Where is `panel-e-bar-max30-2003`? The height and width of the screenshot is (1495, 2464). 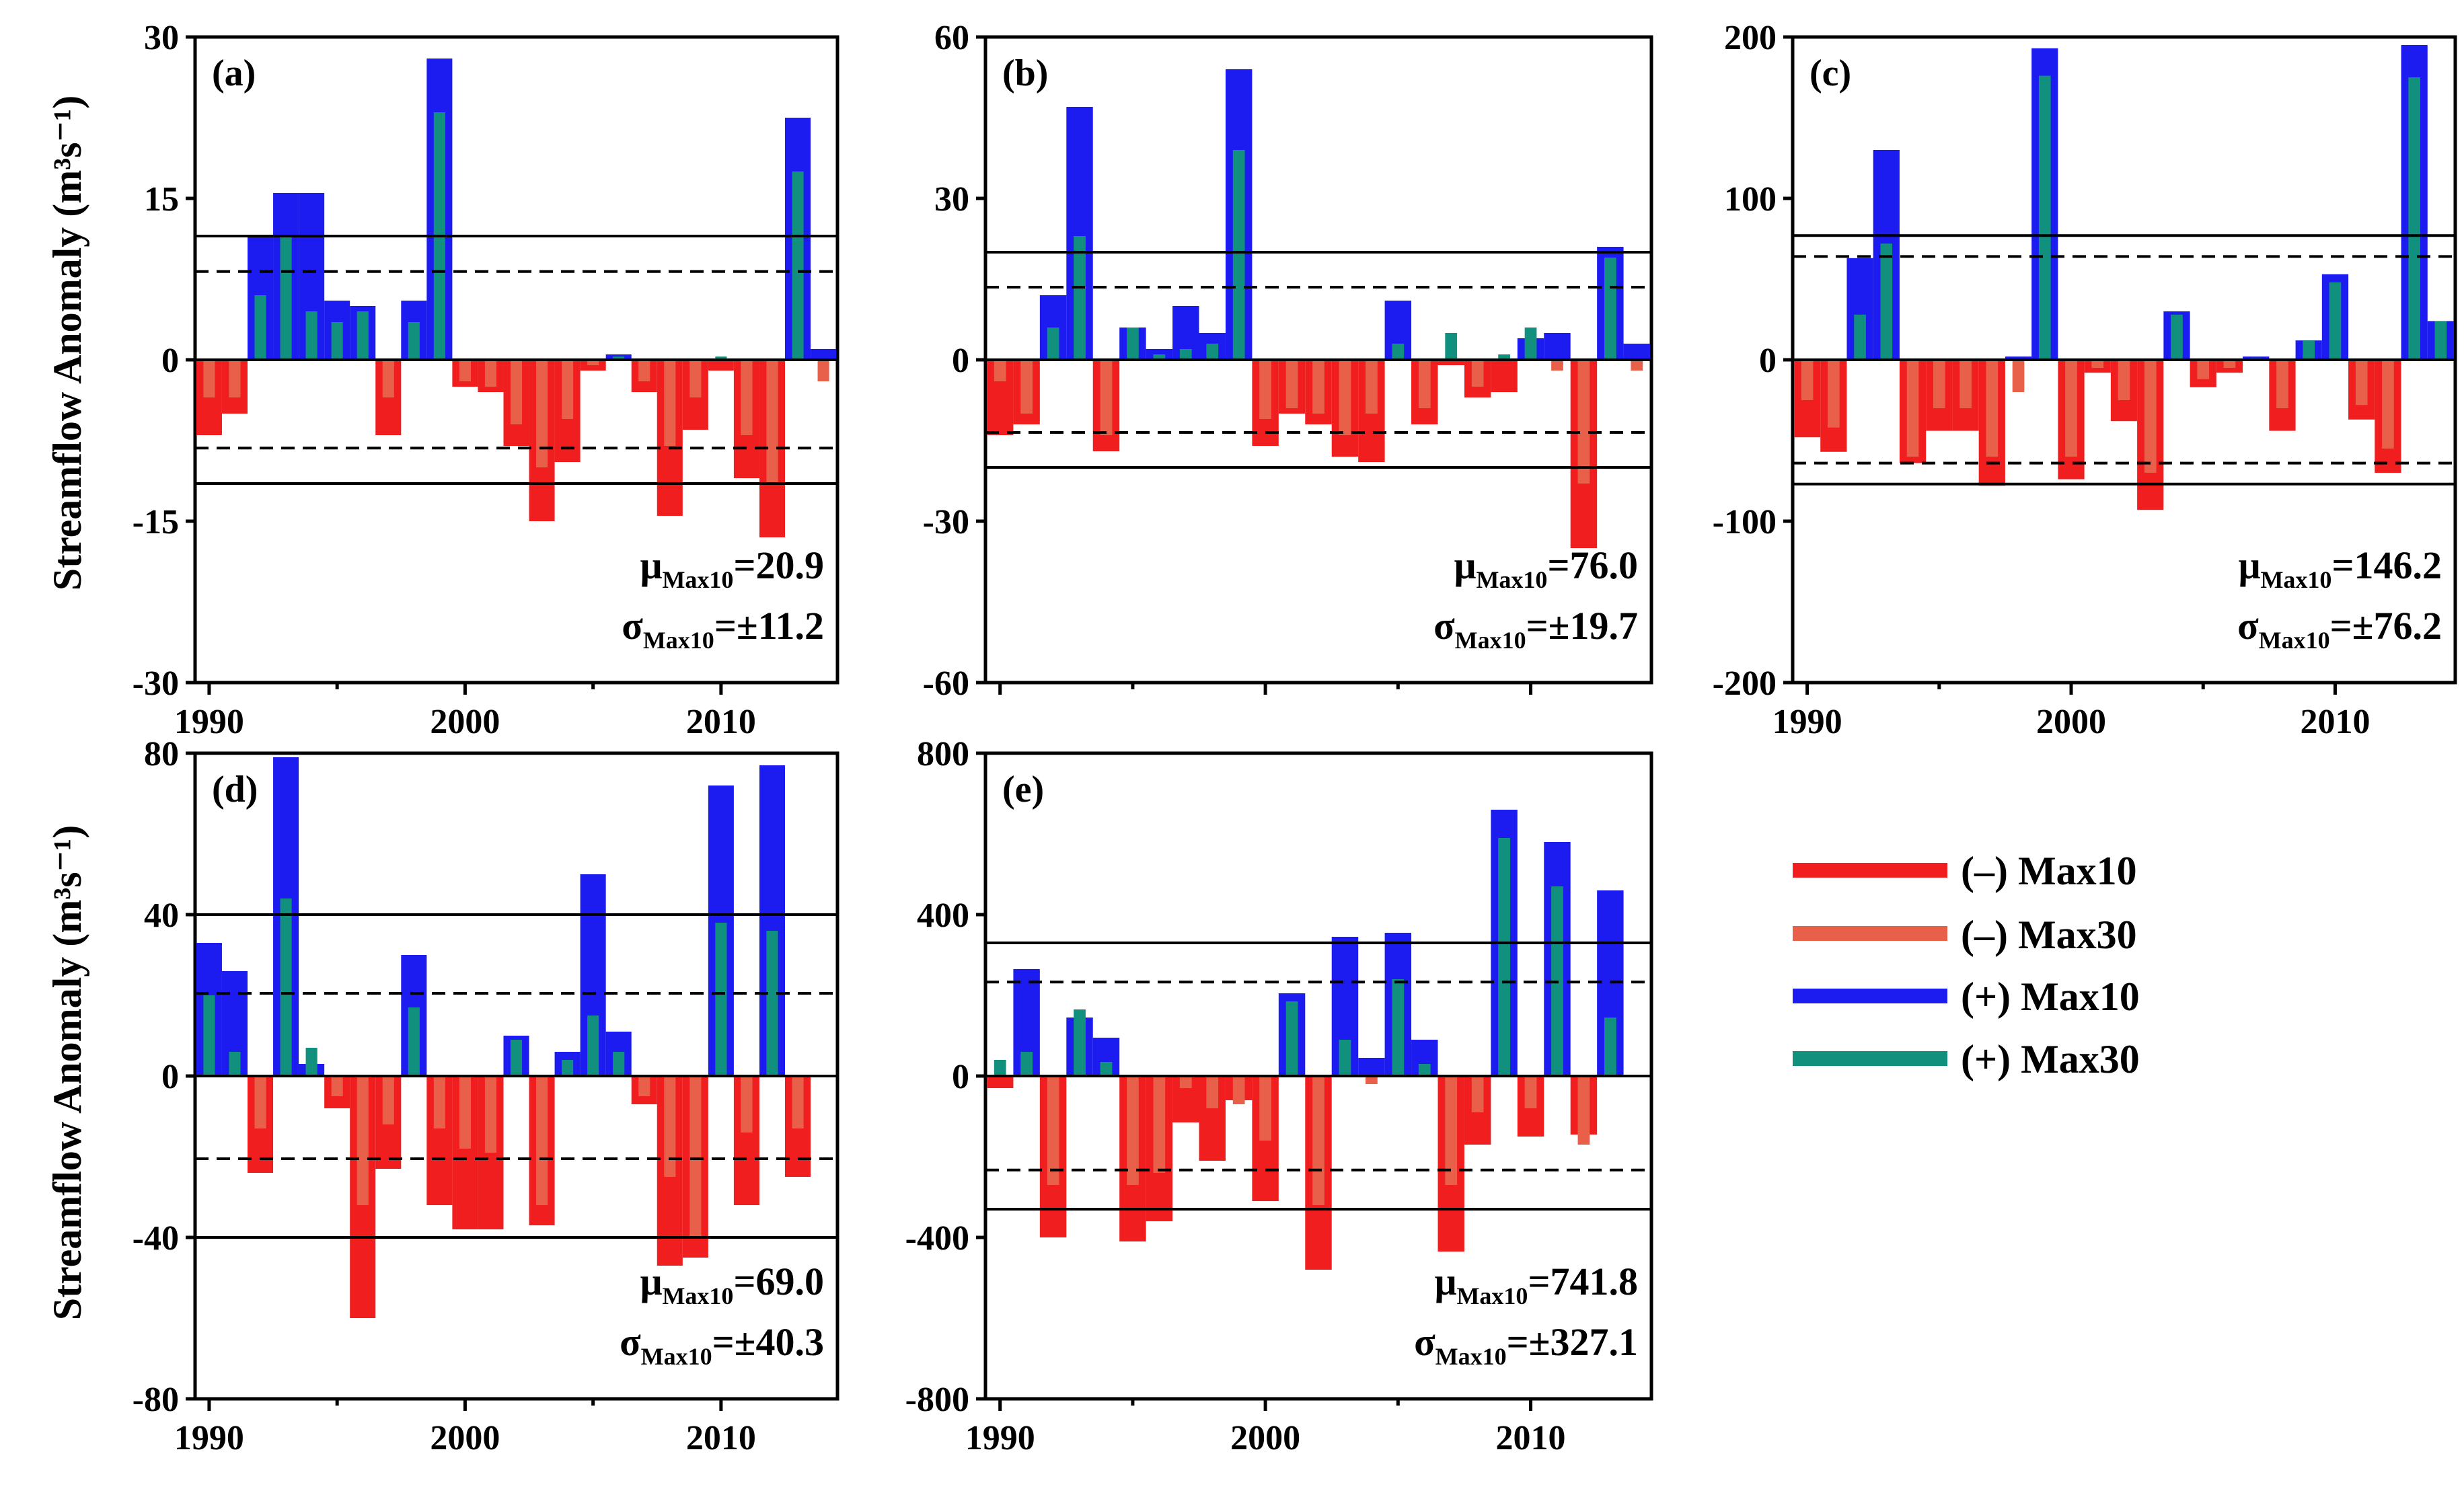 panel-e-bar-max30-2003 is located at coordinates (1345, 1058).